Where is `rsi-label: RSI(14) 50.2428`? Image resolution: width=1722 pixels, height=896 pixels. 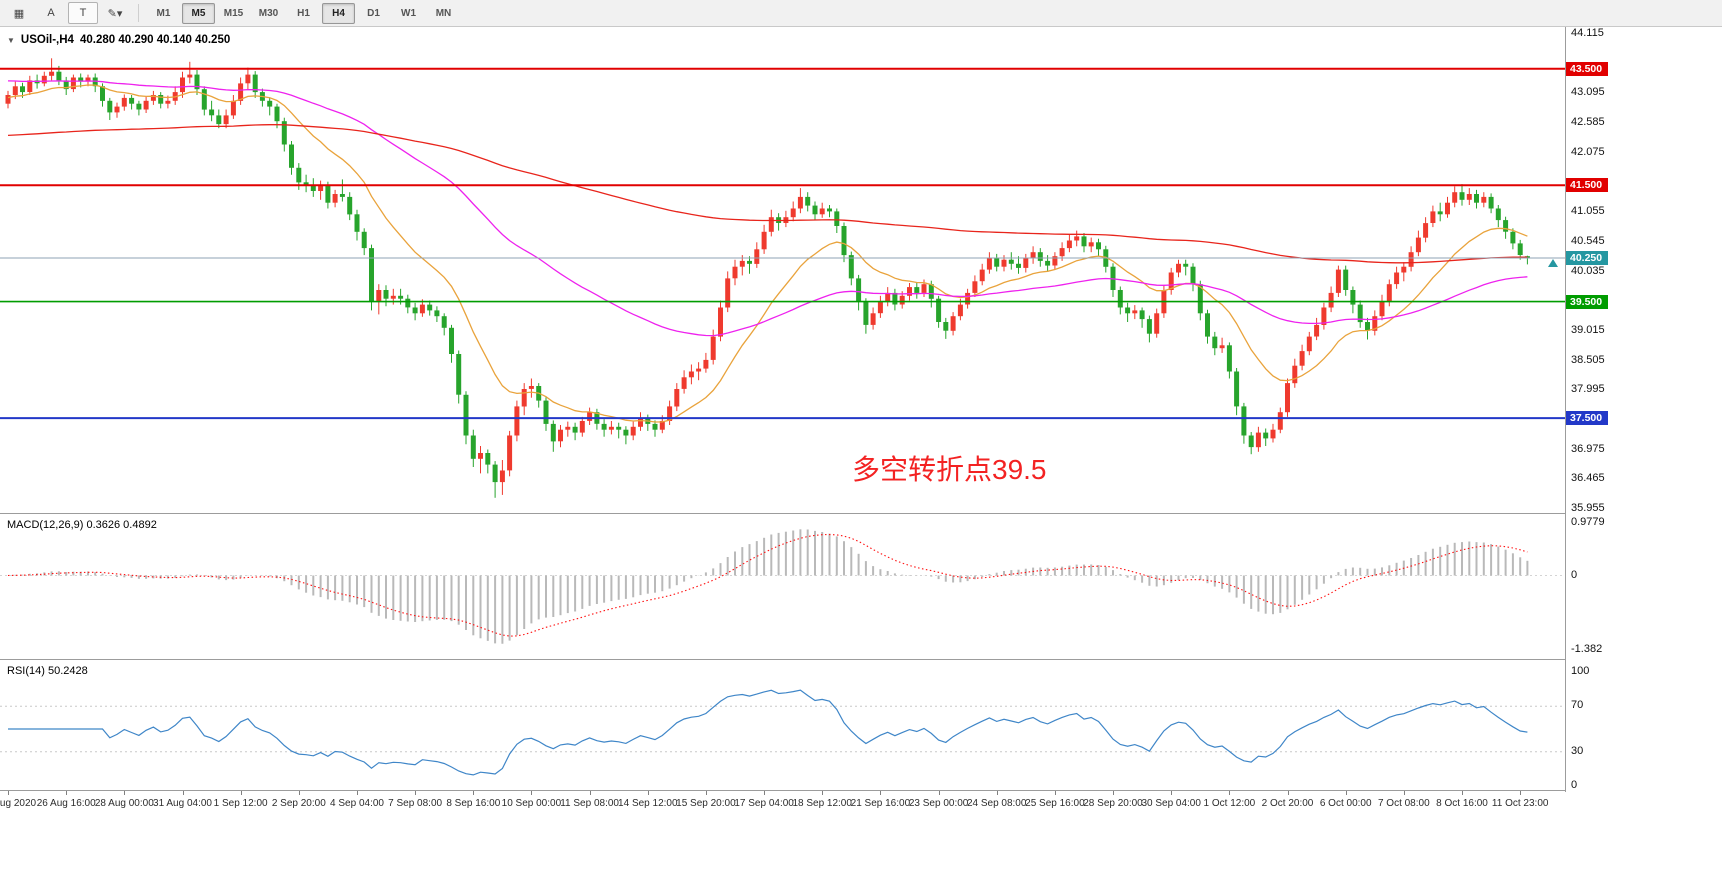 rsi-label: RSI(14) 50.2428 is located at coordinates (47, 671).